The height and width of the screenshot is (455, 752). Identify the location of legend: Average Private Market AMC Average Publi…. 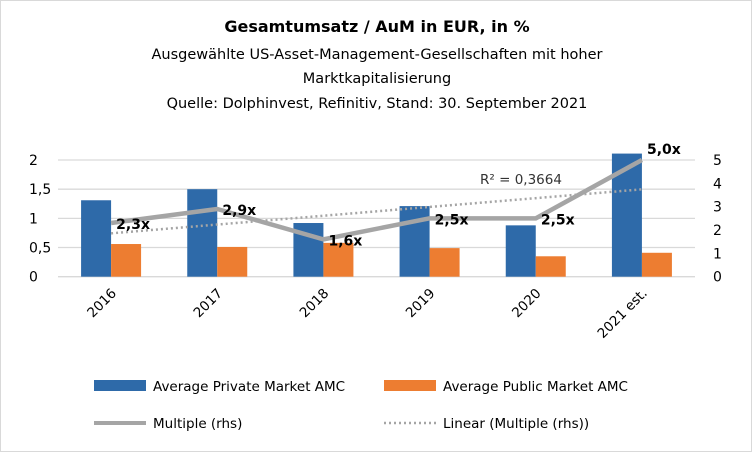
(361, 405).